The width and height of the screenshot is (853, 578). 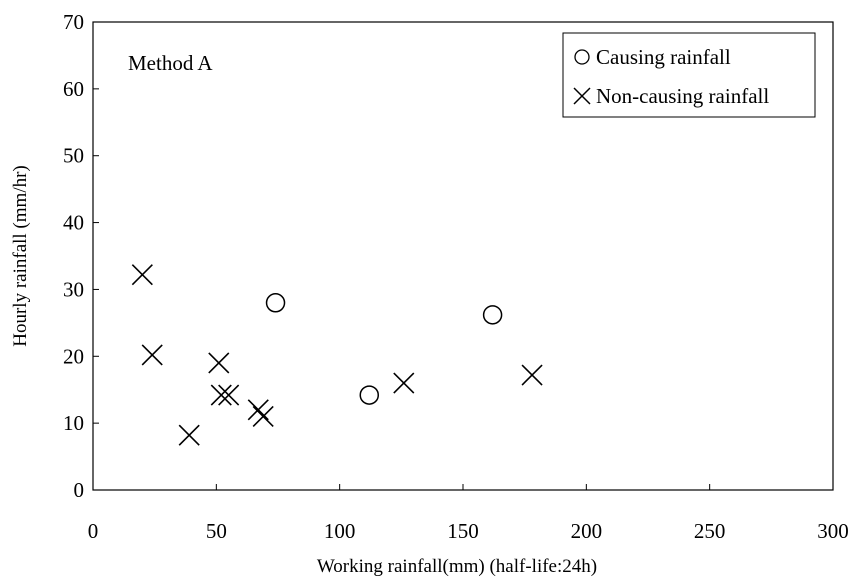 What do you see at coordinates (170, 63) in the screenshot?
I see `chart-annotation: Method A` at bounding box center [170, 63].